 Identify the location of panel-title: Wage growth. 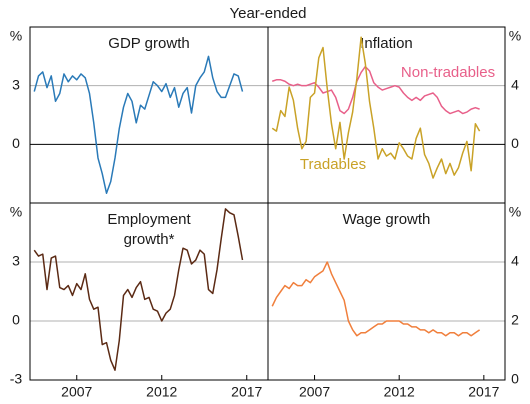
(387, 219).